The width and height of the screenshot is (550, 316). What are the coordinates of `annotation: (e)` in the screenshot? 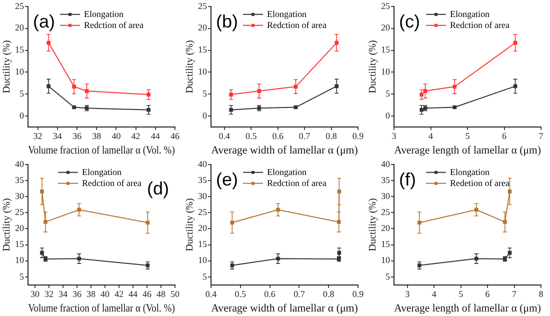 It's located at (227, 179).